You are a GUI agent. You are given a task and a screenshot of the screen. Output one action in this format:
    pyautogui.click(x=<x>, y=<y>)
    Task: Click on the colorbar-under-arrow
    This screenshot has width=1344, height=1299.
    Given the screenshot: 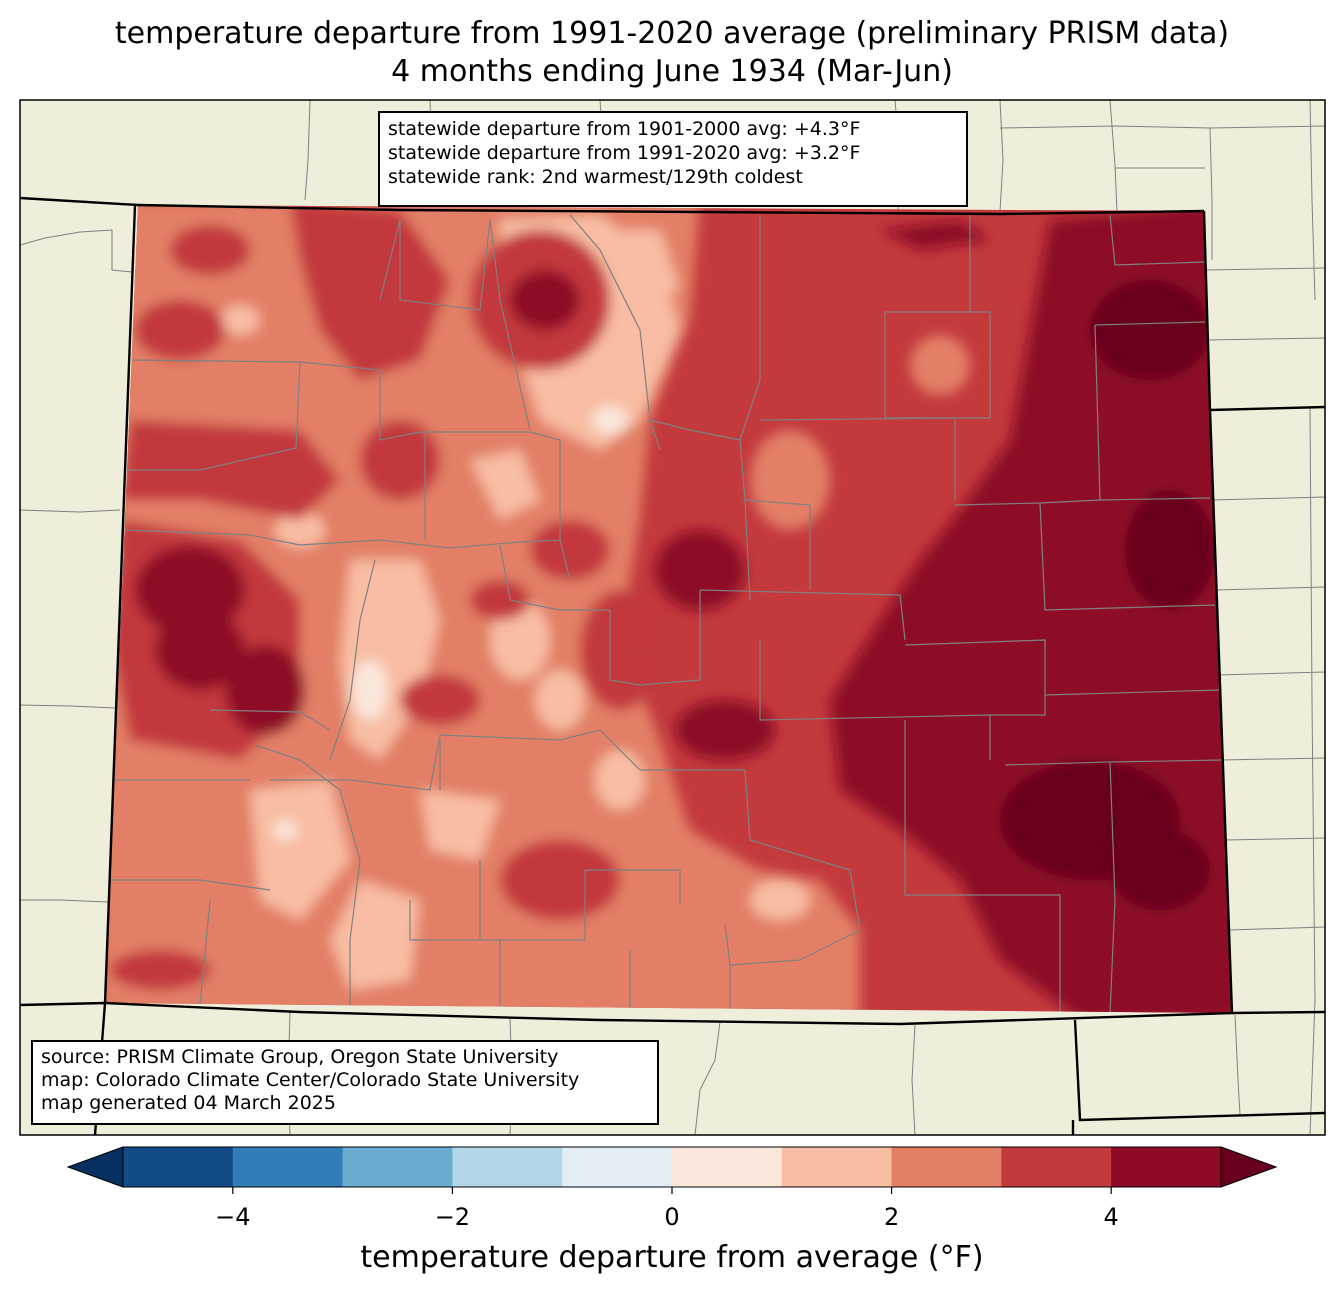 What is the action you would take?
    pyautogui.click(x=95, y=1167)
    